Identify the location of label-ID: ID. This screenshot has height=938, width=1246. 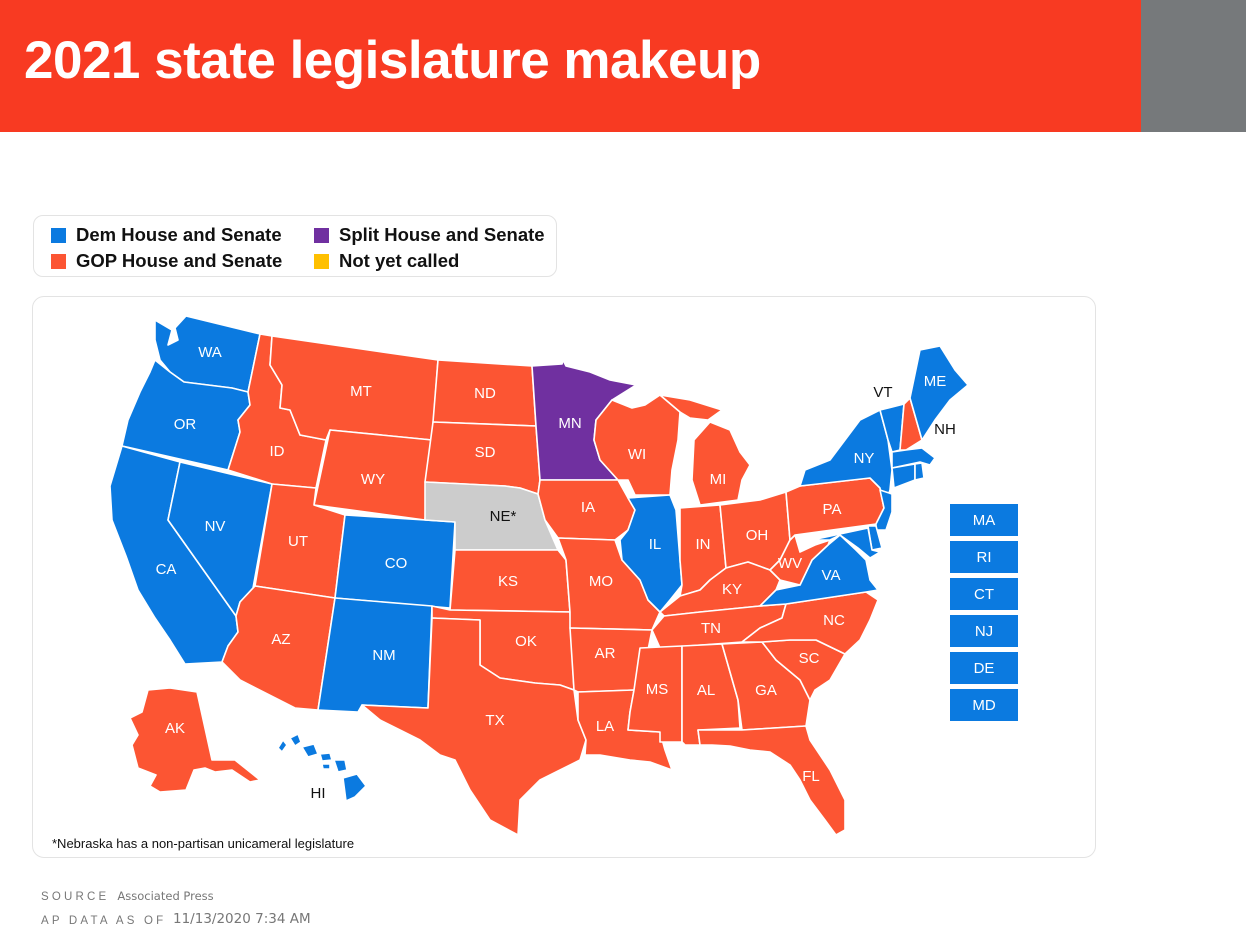
(277, 451).